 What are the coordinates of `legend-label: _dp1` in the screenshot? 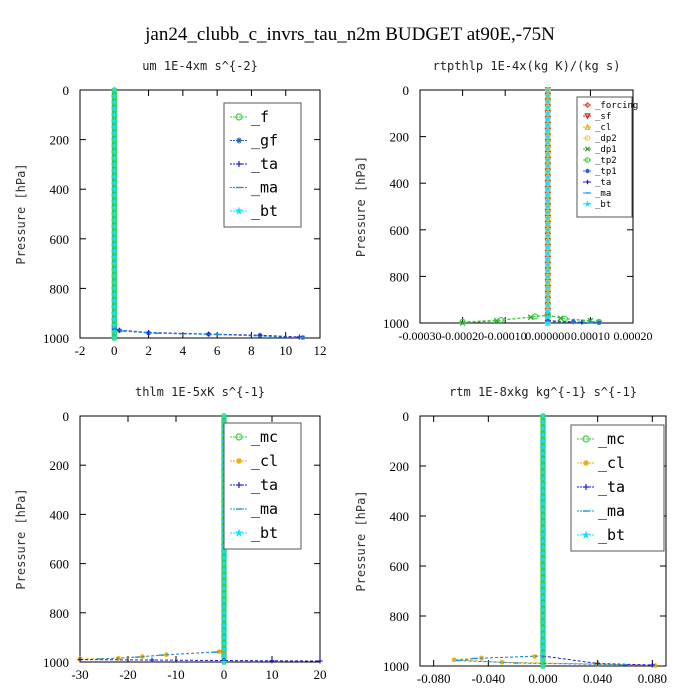 It's located at (606, 150).